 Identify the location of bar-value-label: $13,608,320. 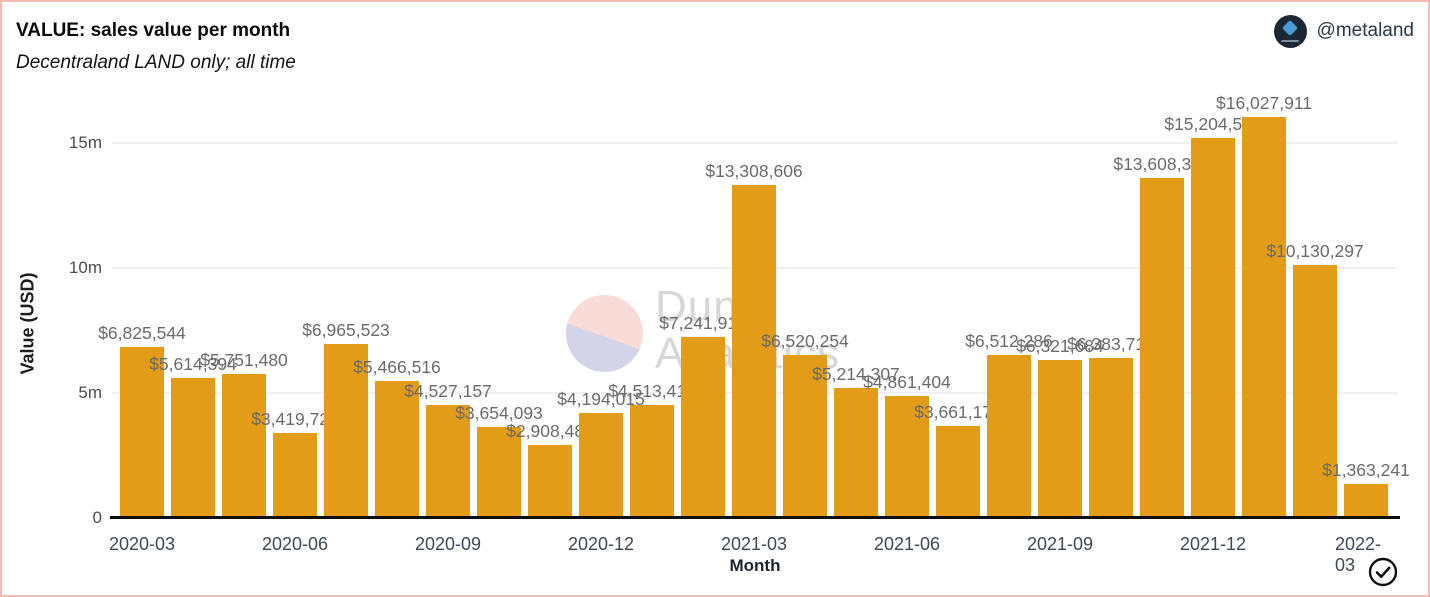
(1162, 163).